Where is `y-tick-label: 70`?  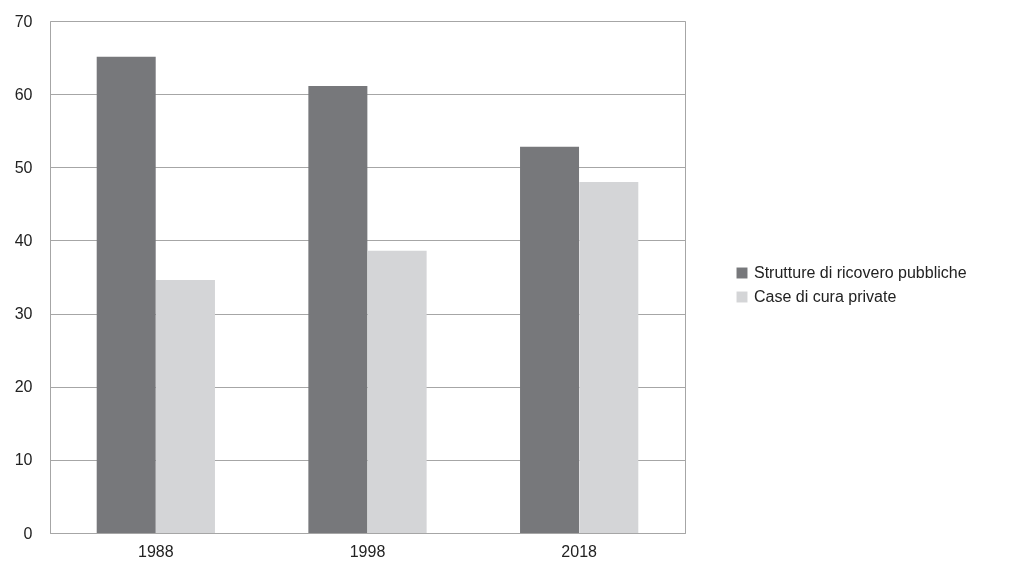 y-tick-label: 70 is located at coordinates (23, 21).